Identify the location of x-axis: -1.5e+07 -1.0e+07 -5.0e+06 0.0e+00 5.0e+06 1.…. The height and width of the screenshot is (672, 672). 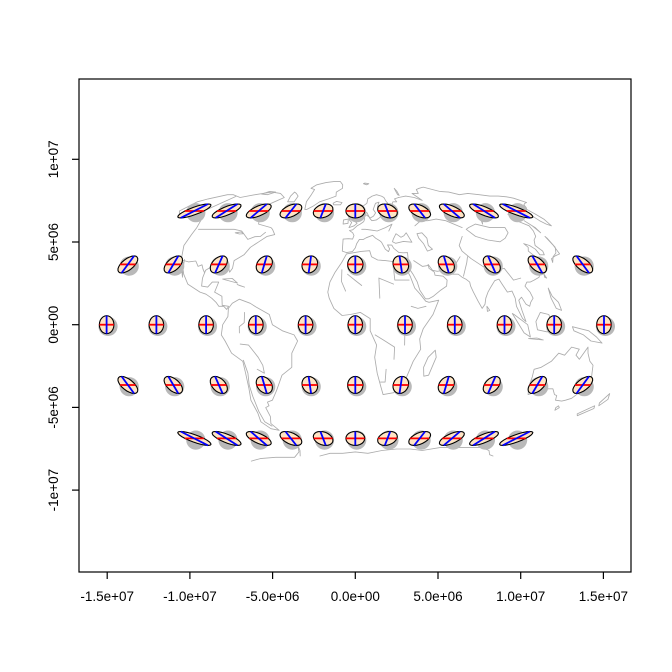
(354, 588).